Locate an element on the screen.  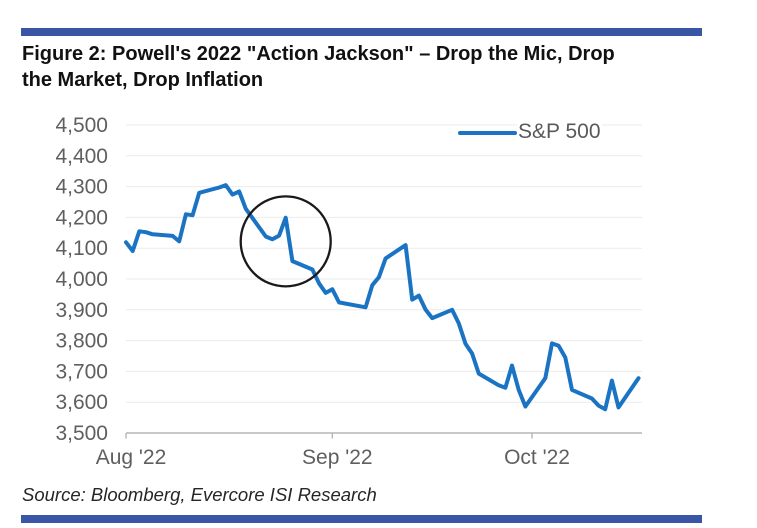
y-tick-label: 4,300 is located at coordinates (81, 187).